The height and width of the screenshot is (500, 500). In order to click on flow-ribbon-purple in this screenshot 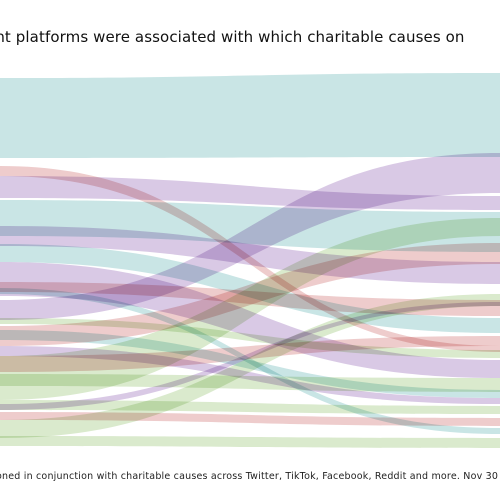, I will do `click(250, 193)`.